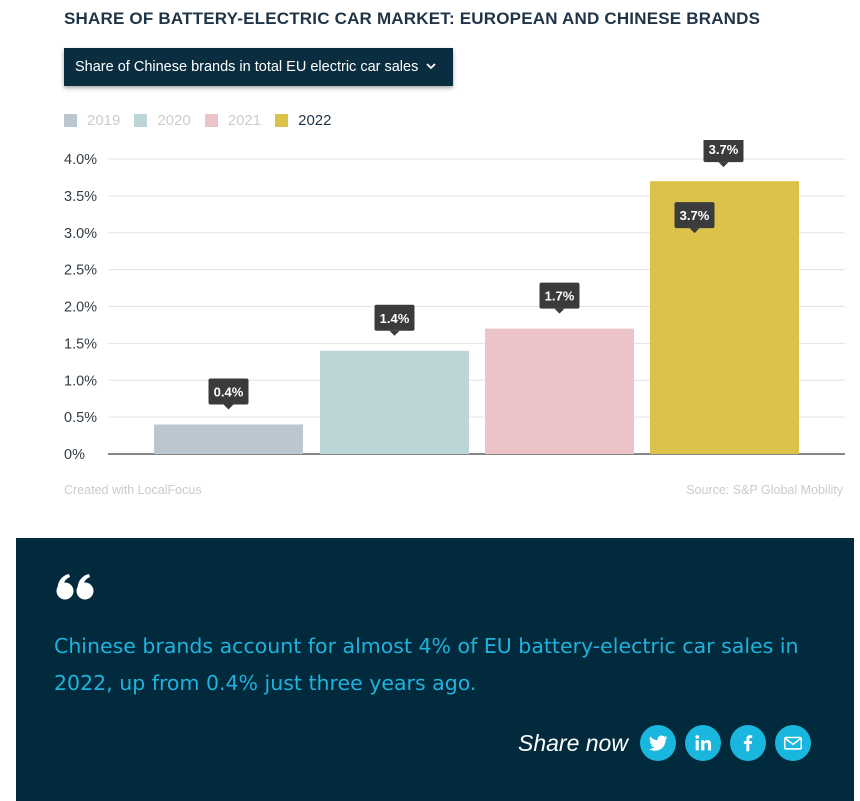 This screenshot has height=801, width=860. I want to click on legend-item-2020: 2020, so click(162, 120).